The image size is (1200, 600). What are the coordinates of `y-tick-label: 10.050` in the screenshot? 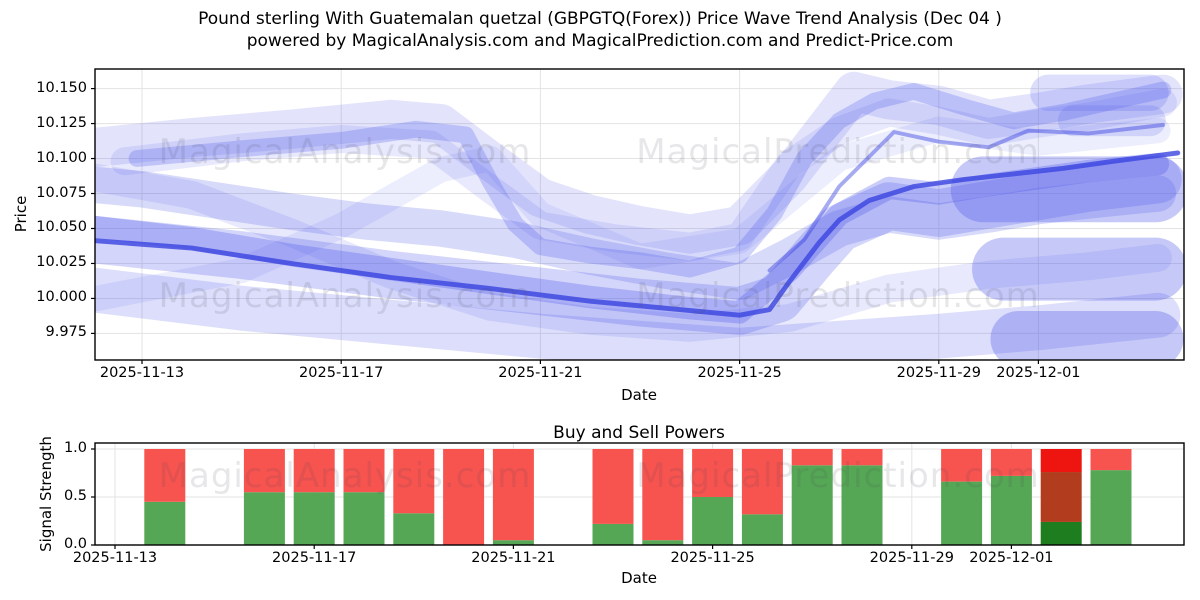 It's located at (61, 227).